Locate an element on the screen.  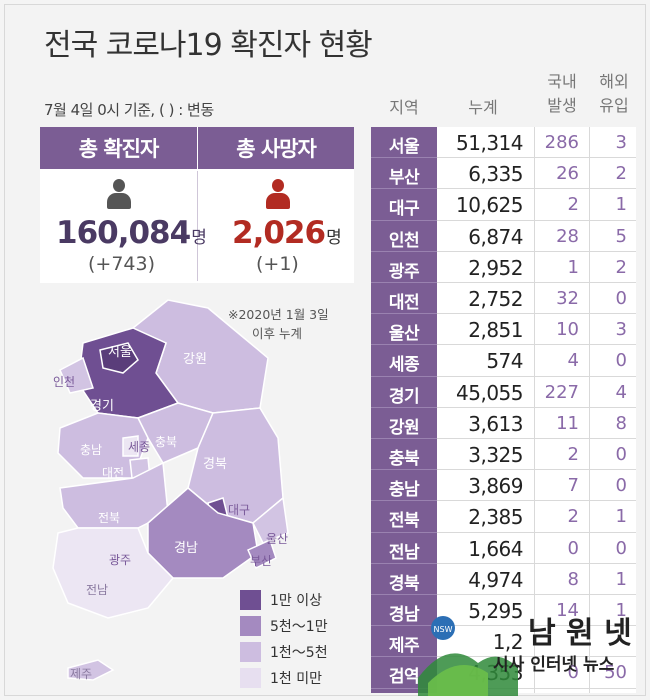
cell-total: 45,055 is located at coordinates (489, 392).